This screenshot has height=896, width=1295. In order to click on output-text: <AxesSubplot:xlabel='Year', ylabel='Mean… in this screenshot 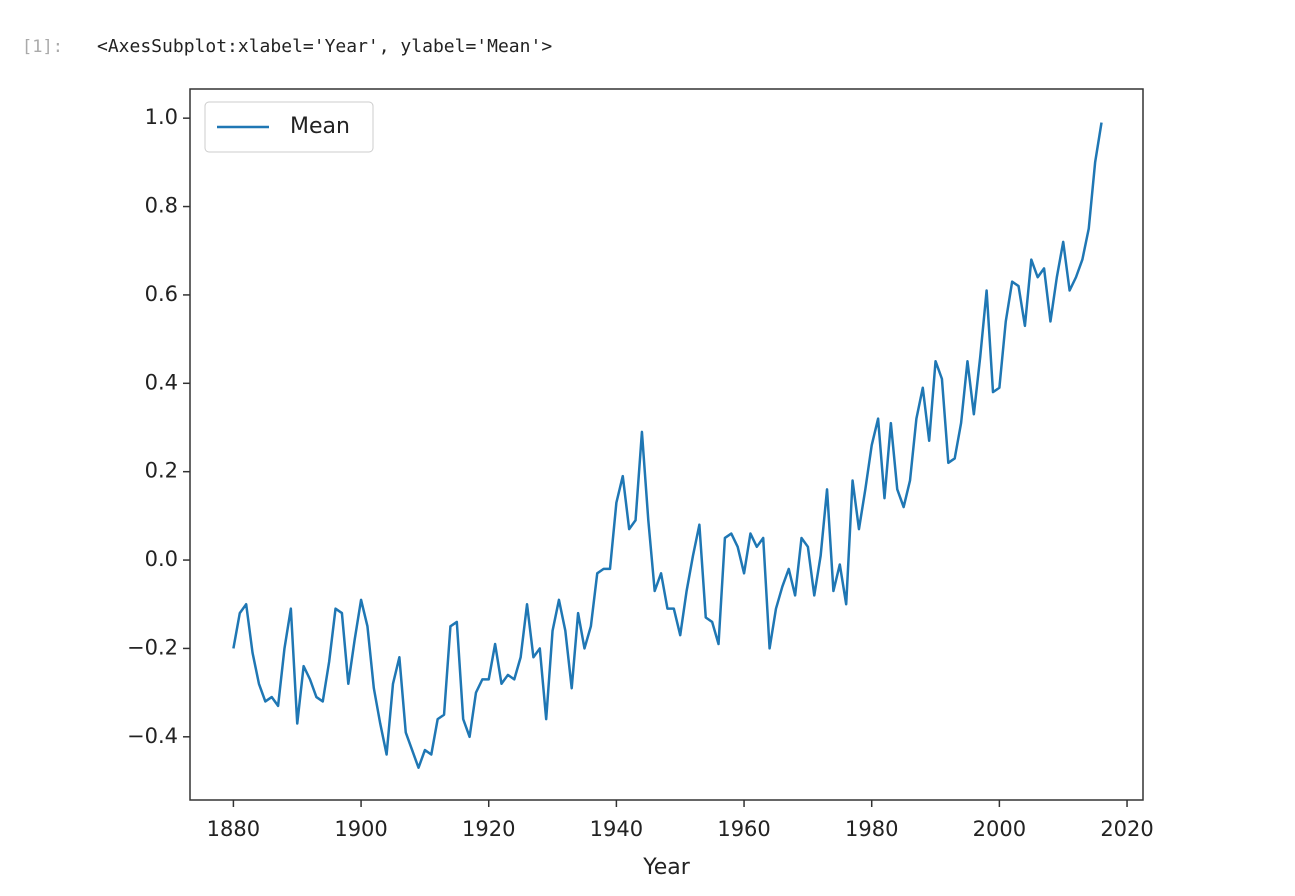, I will do `click(324, 46)`.